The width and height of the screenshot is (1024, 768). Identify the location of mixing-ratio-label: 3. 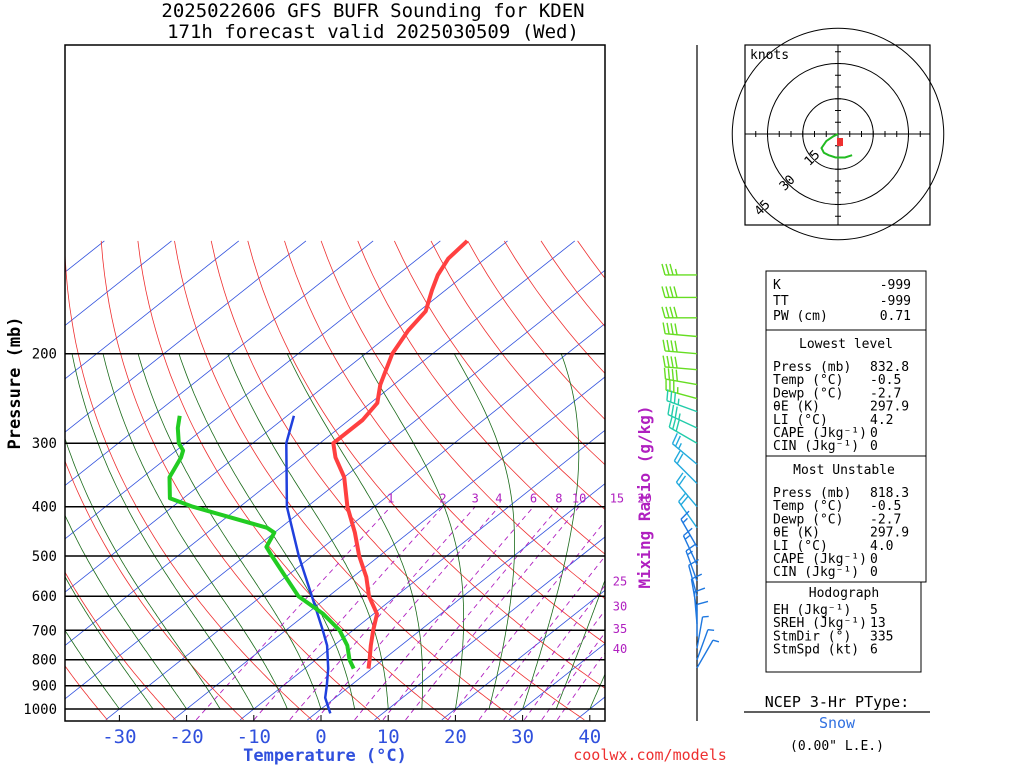
(475, 499).